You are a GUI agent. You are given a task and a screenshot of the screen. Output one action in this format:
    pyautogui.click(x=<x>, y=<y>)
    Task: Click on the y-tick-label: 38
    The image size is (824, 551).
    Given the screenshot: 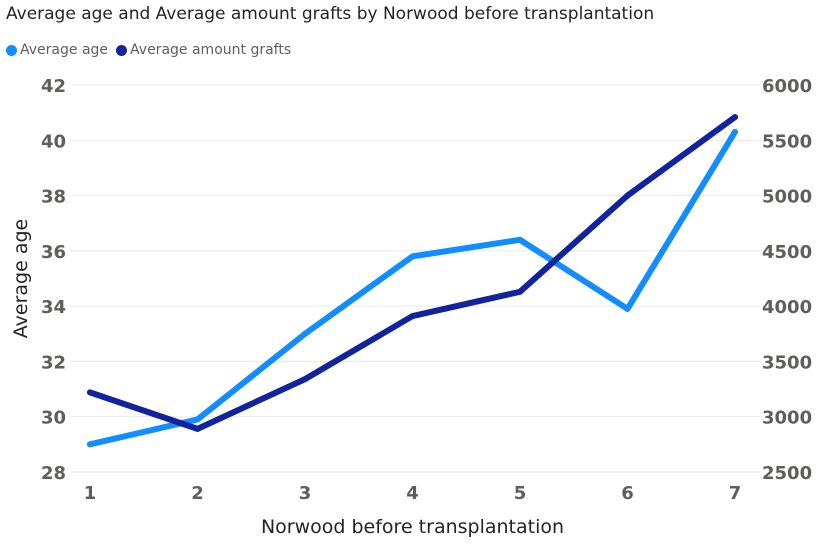 What is the action you would take?
    pyautogui.click(x=53, y=197)
    